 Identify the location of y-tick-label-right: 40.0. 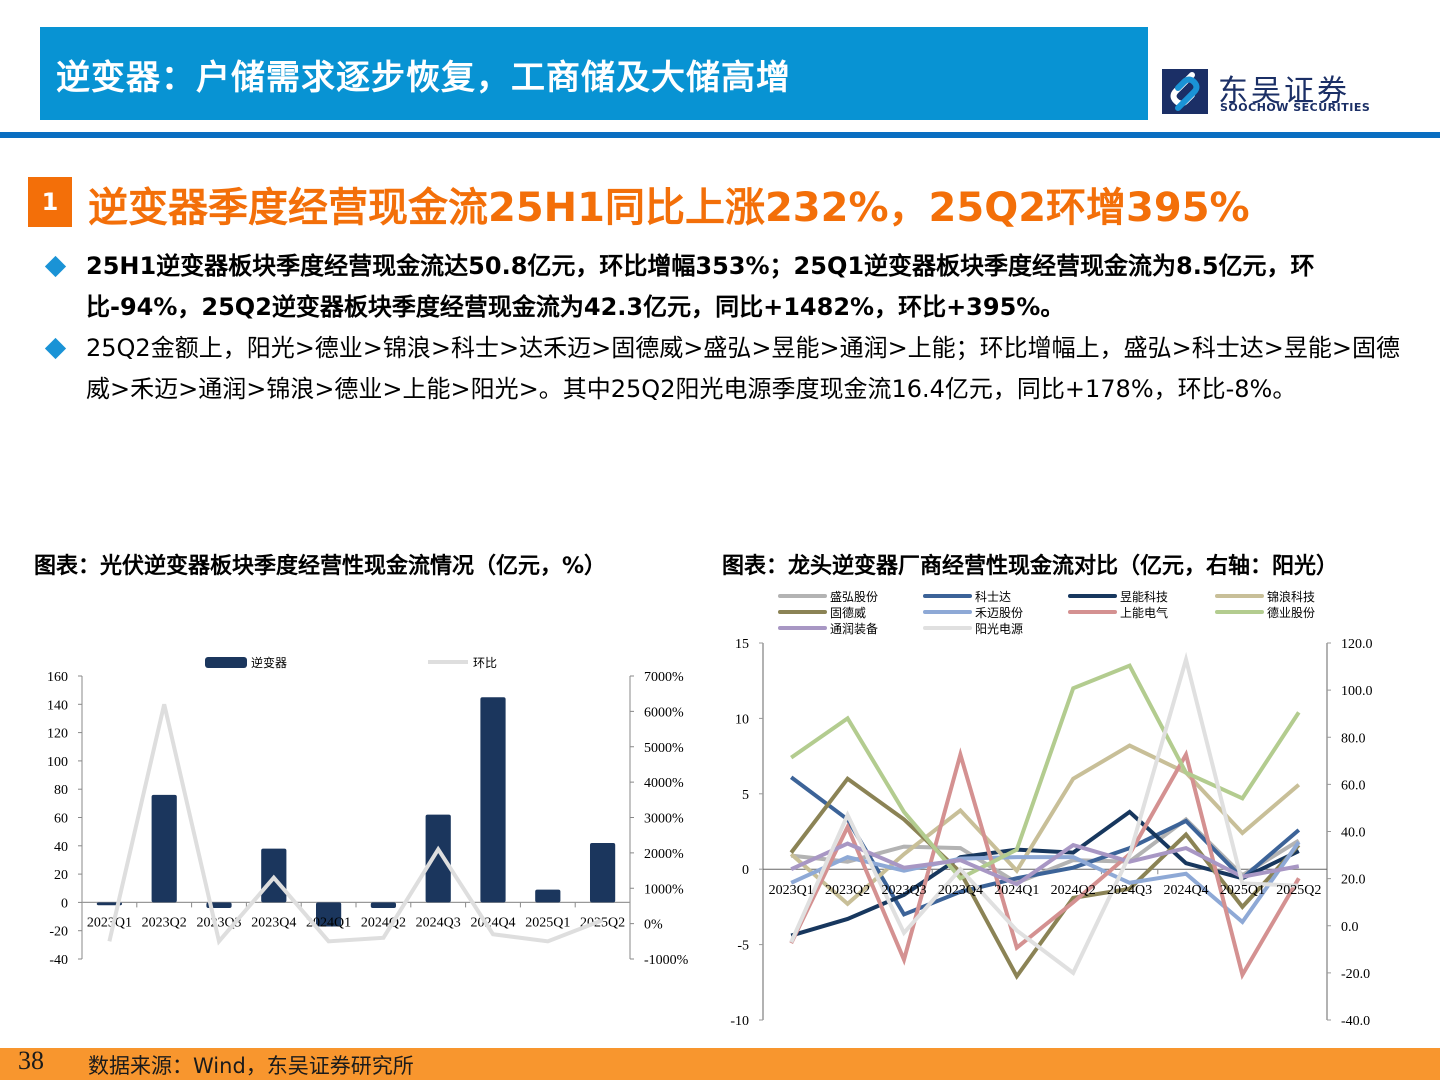
(1353, 833).